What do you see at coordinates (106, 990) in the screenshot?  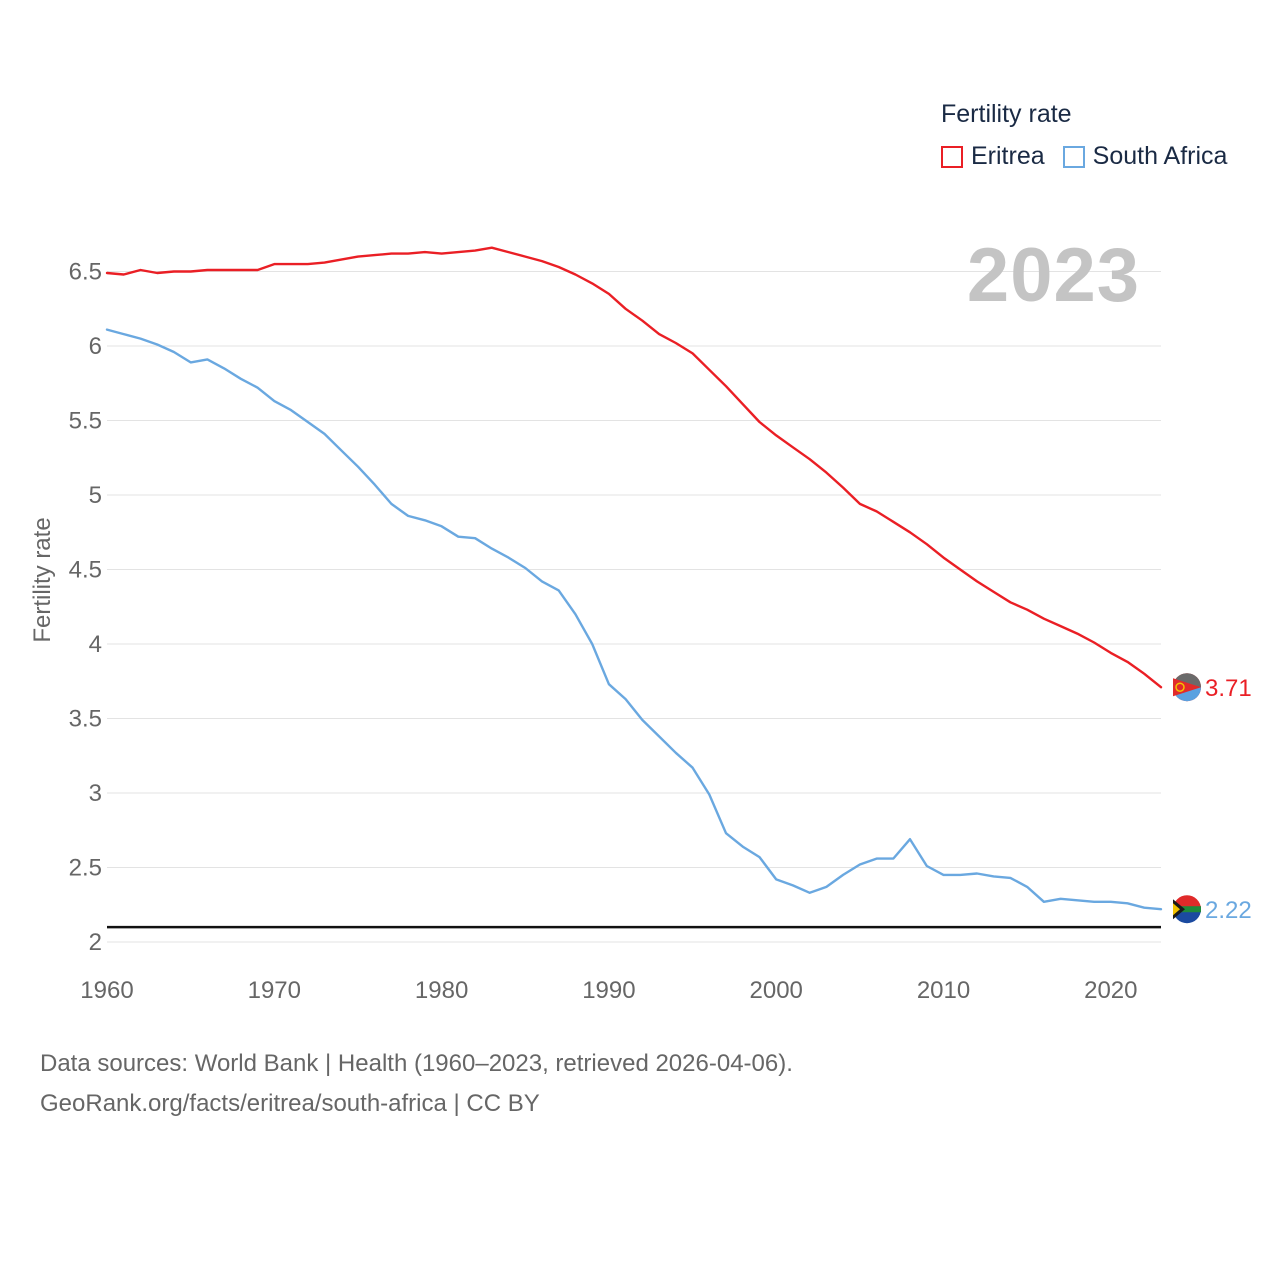 I see `x-tick-label: 1960` at bounding box center [106, 990].